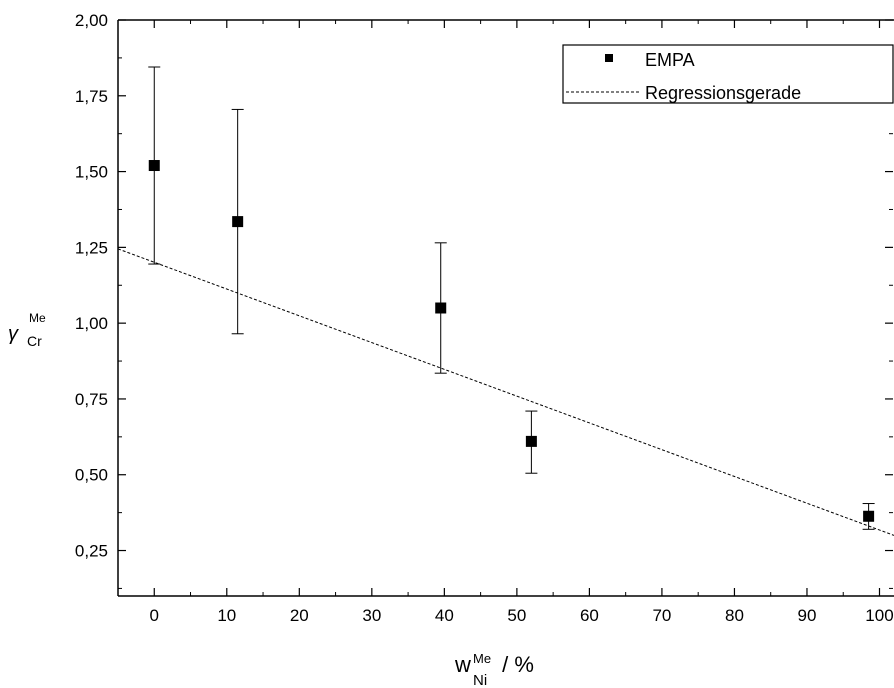  What do you see at coordinates (371, 615) in the screenshot?
I see `x-tick-label: 30` at bounding box center [371, 615].